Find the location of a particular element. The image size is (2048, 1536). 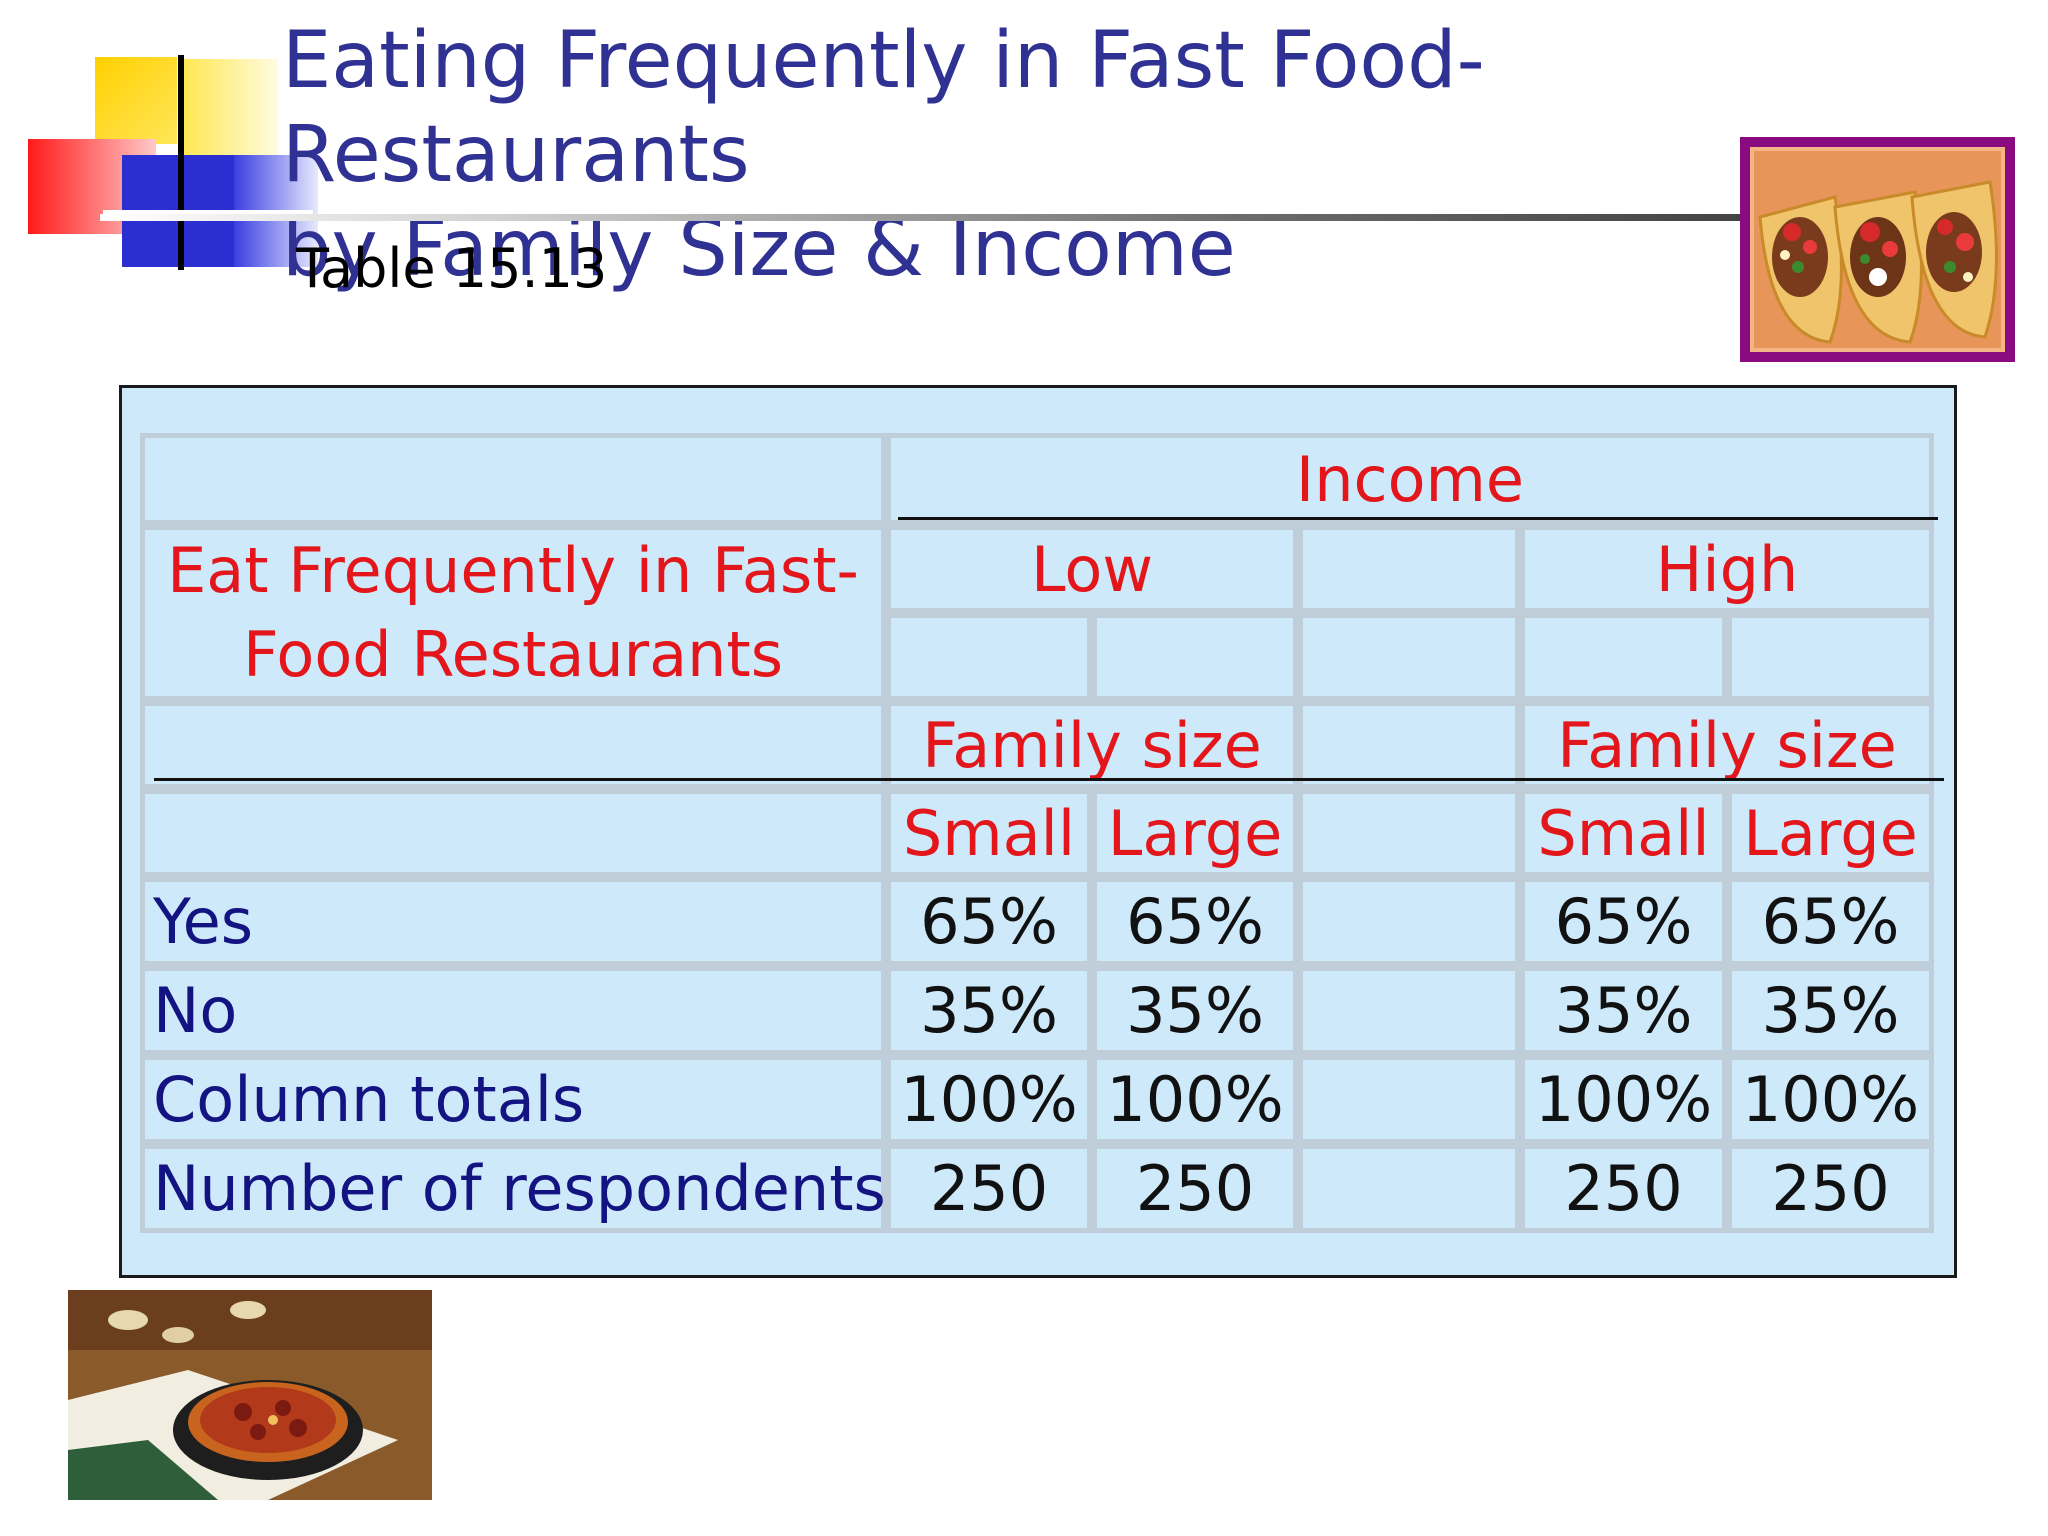

row-header-line-2: Food Restaurants is located at coordinates (513, 654).